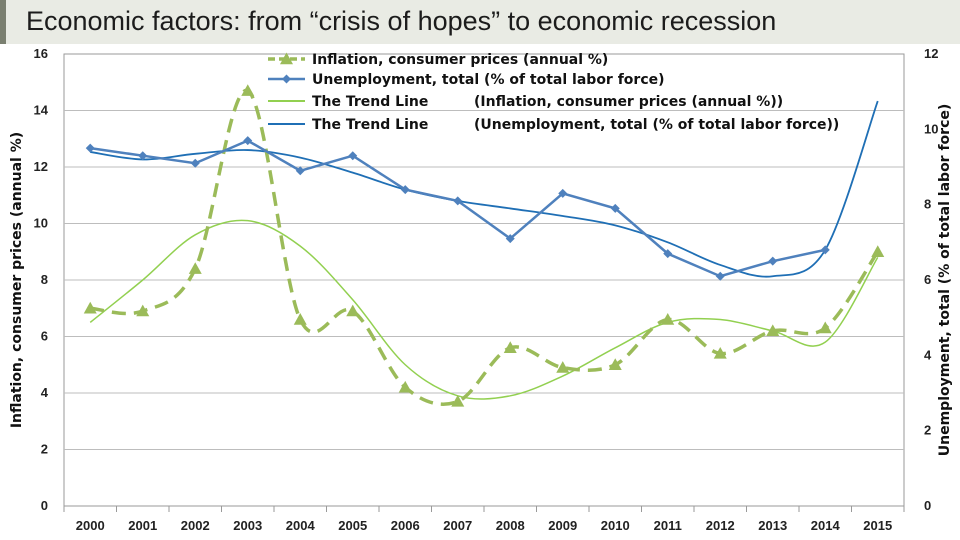  I want to click on x-tick-label: 2010, so click(615, 525).